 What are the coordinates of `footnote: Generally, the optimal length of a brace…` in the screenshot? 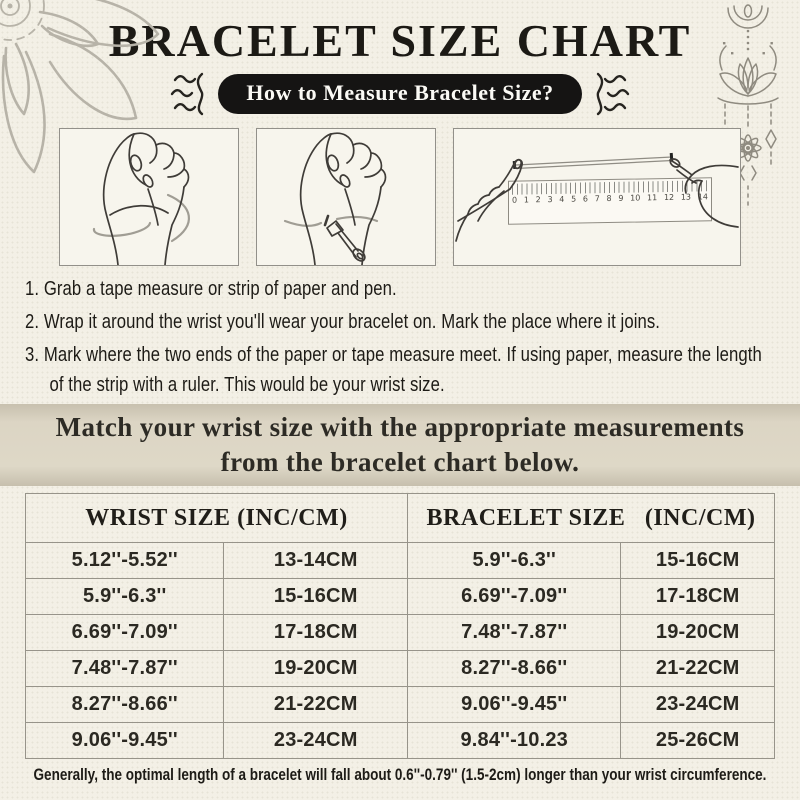 It's located at (400, 775).